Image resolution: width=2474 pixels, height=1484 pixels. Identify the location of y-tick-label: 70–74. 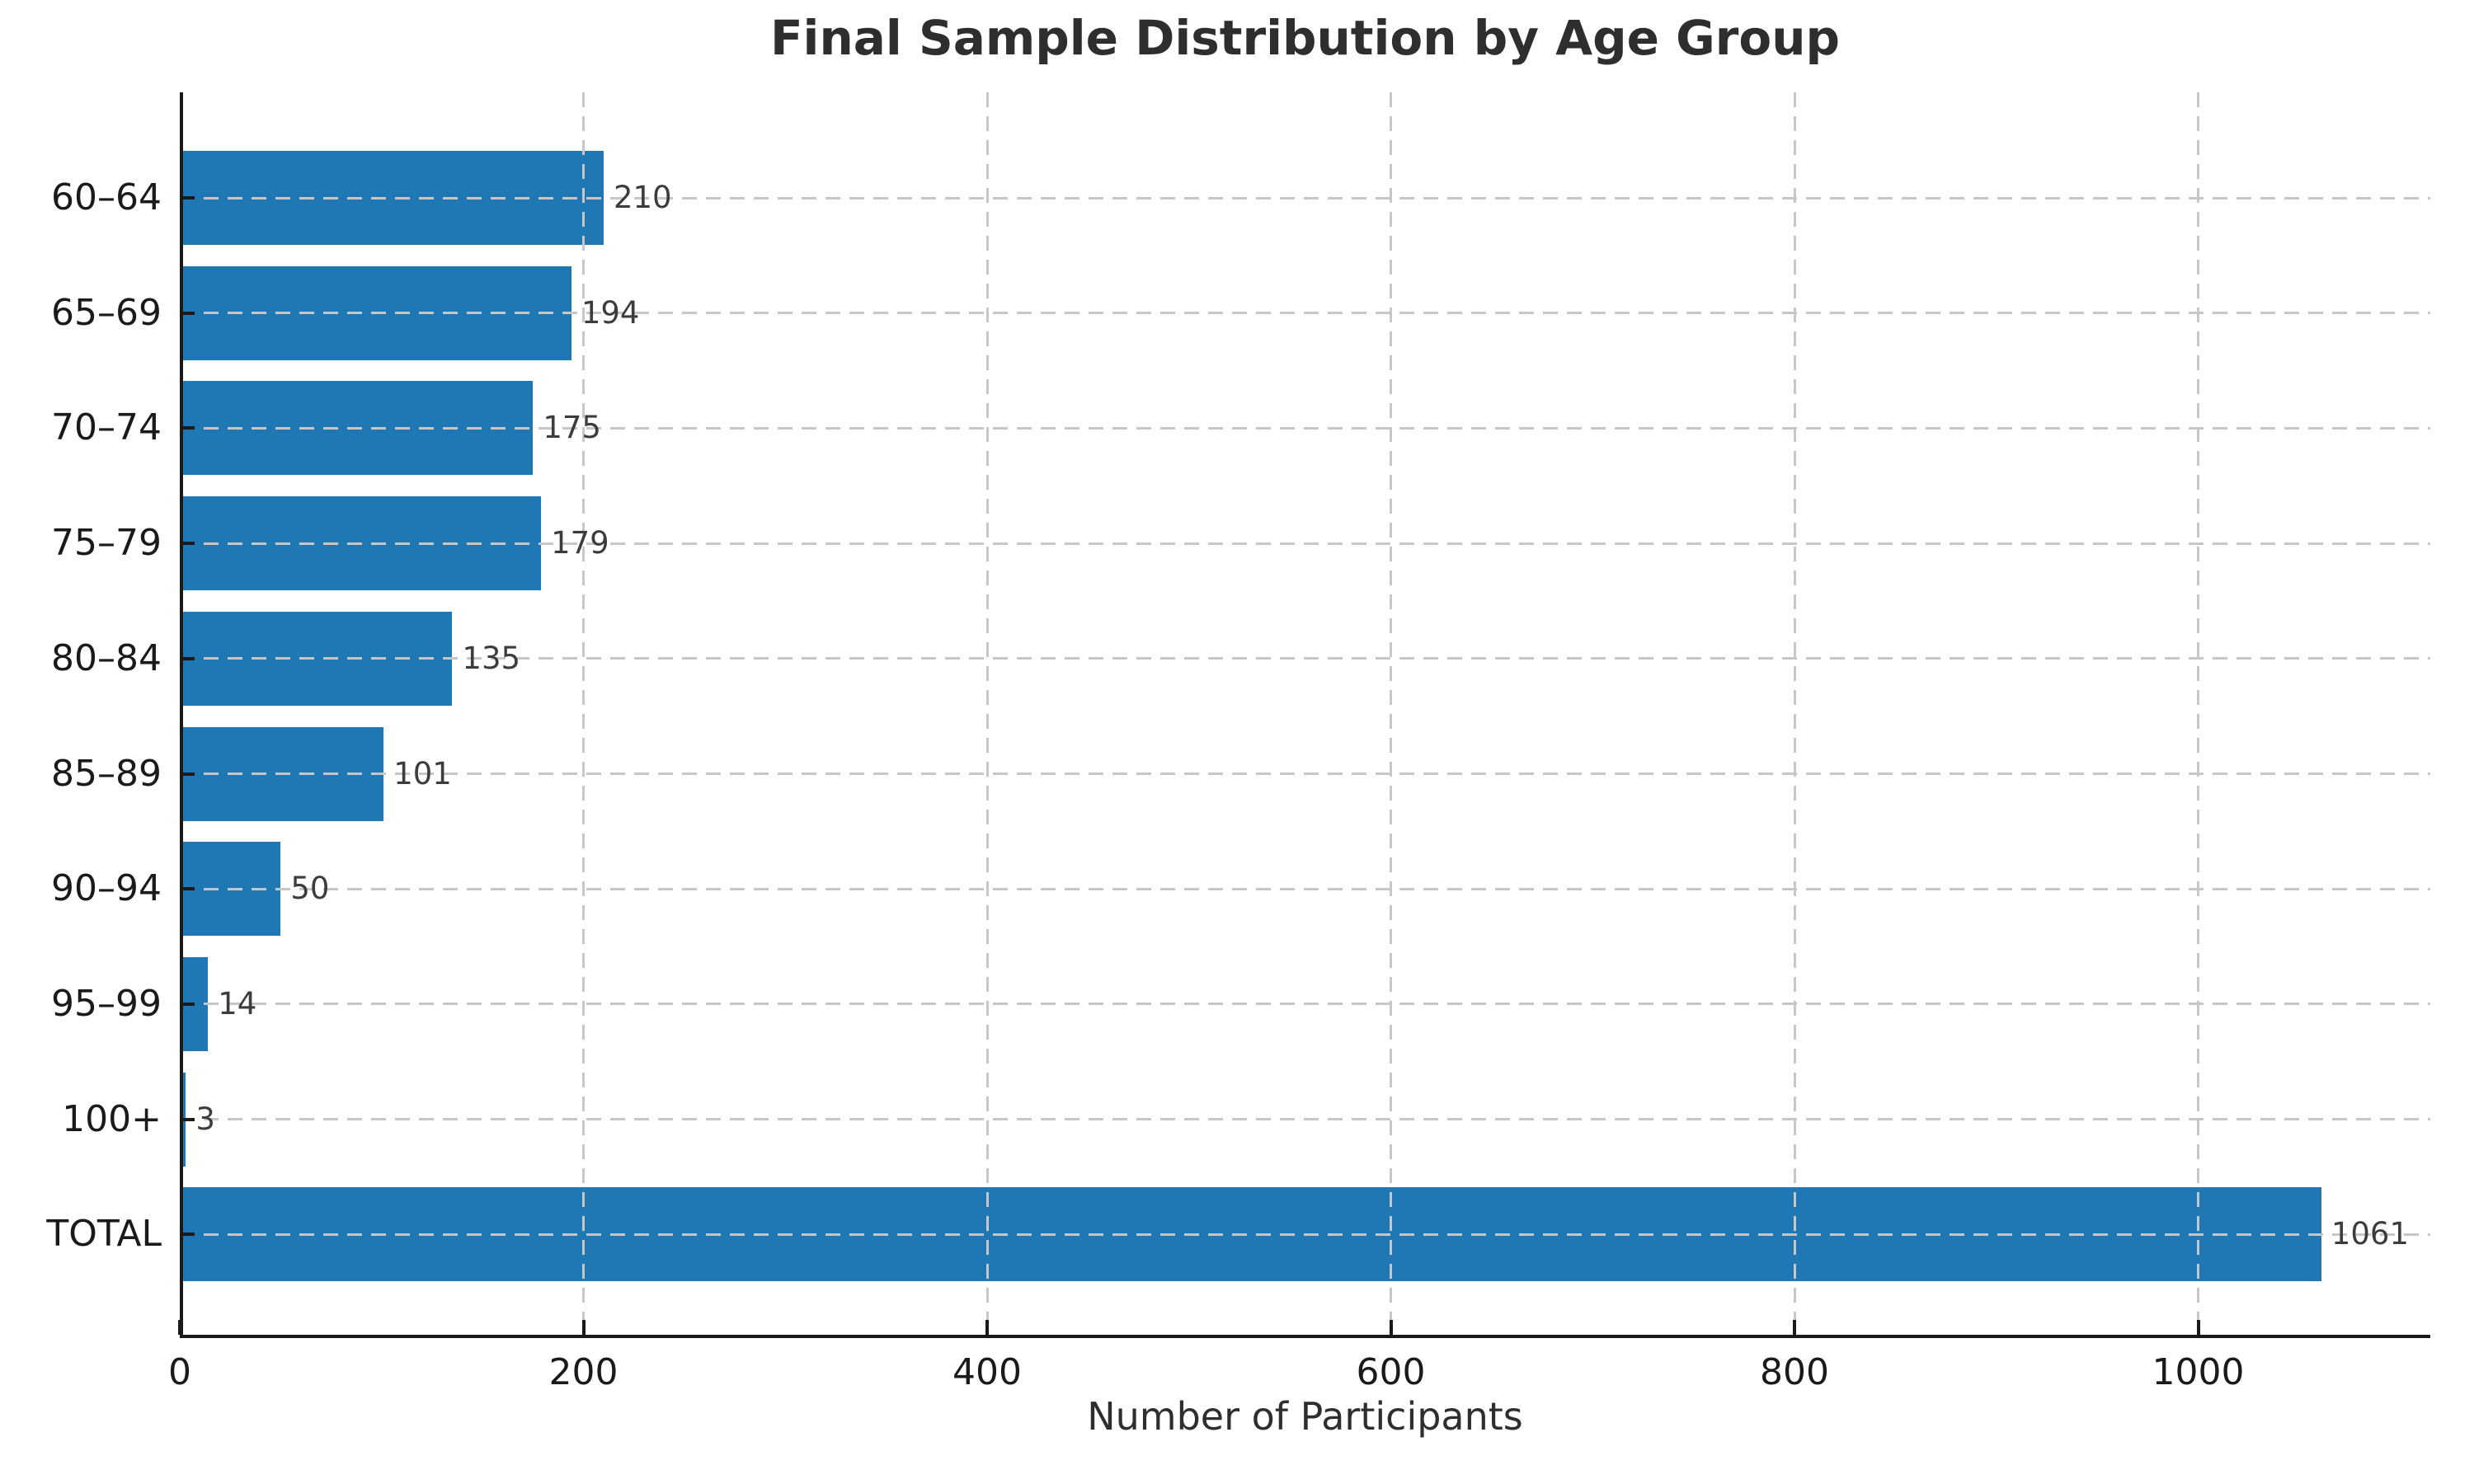
(106, 427).